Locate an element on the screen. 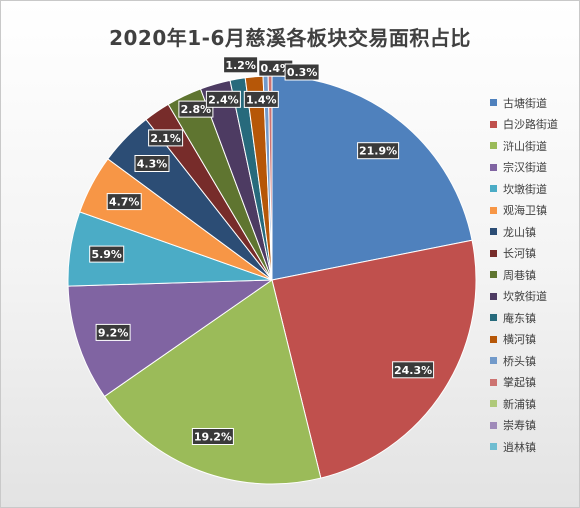 This screenshot has width=580, height=508. data-label-浒山街道: 19.2% is located at coordinates (212, 436).